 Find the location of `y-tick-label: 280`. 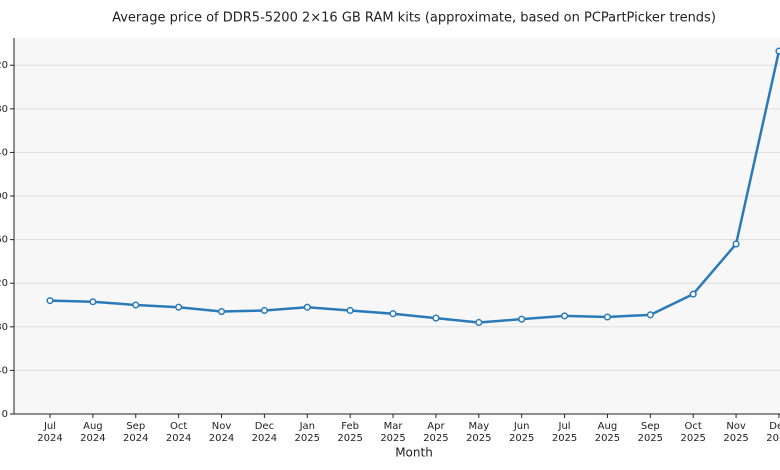

y-tick-label: 280 is located at coordinates (4, 109).